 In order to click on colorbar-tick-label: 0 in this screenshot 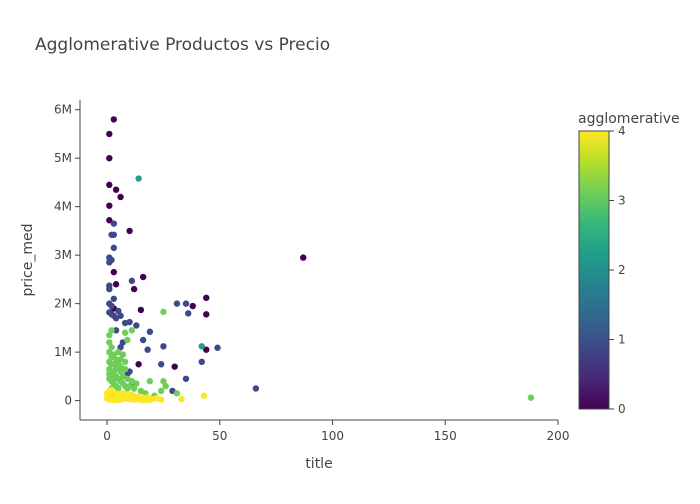, I will do `click(622, 409)`.